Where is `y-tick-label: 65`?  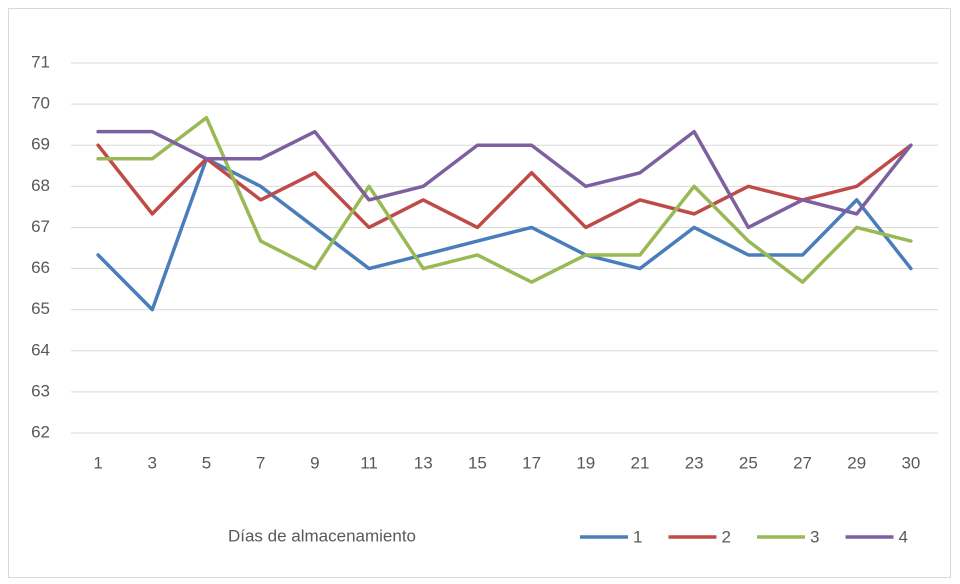 y-tick-label: 65 is located at coordinates (40, 308).